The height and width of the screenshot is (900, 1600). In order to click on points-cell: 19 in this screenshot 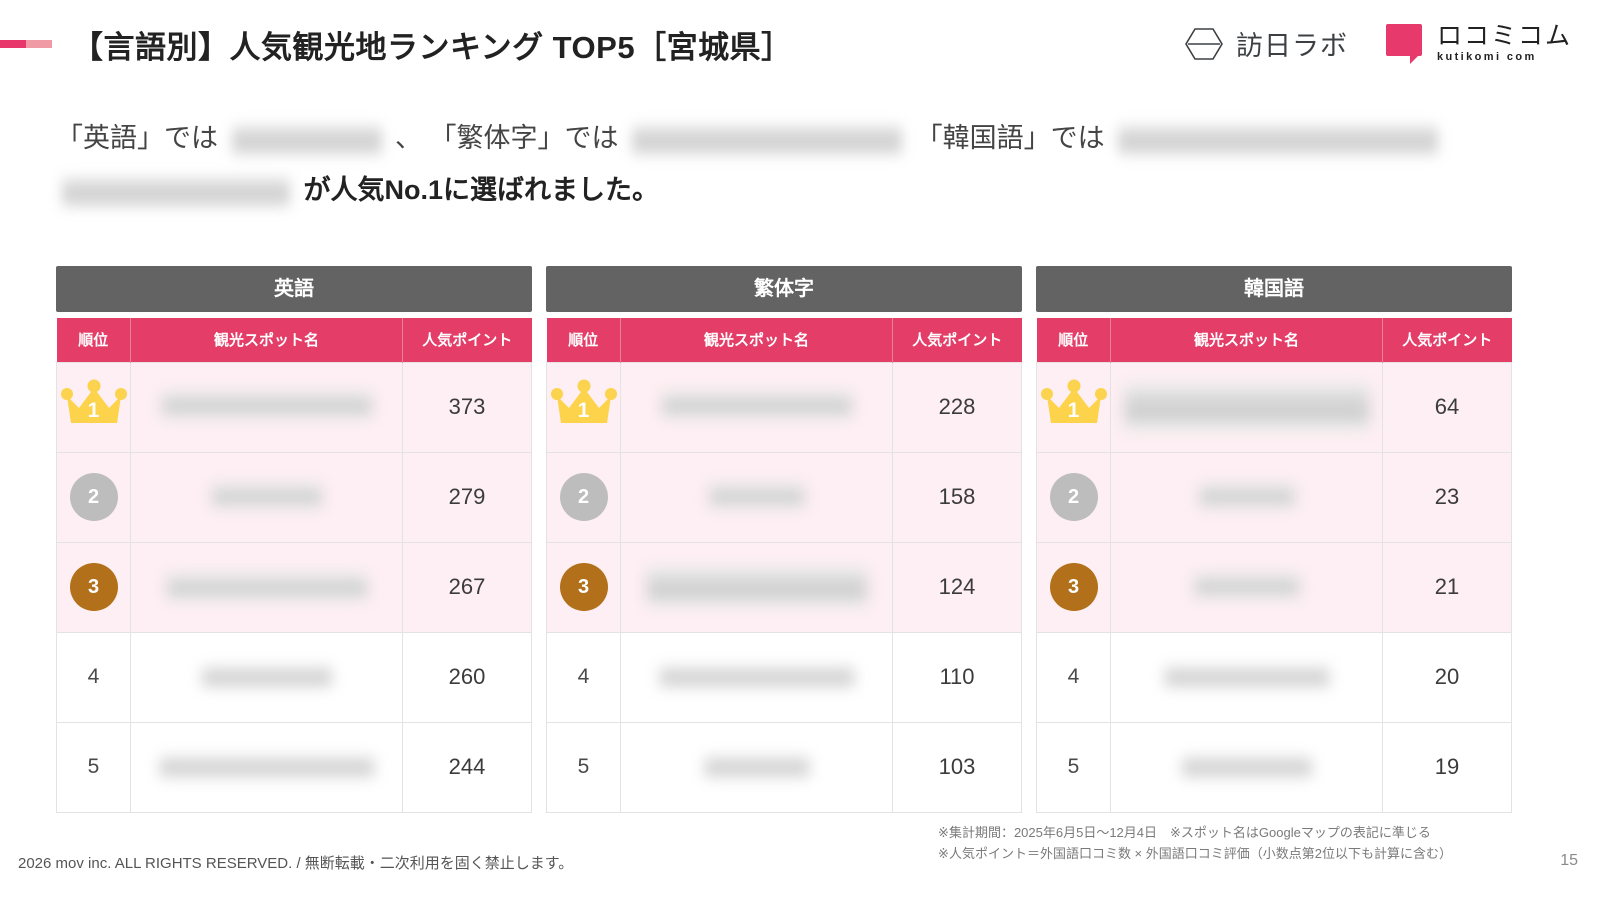, I will do `click(1447, 767)`.